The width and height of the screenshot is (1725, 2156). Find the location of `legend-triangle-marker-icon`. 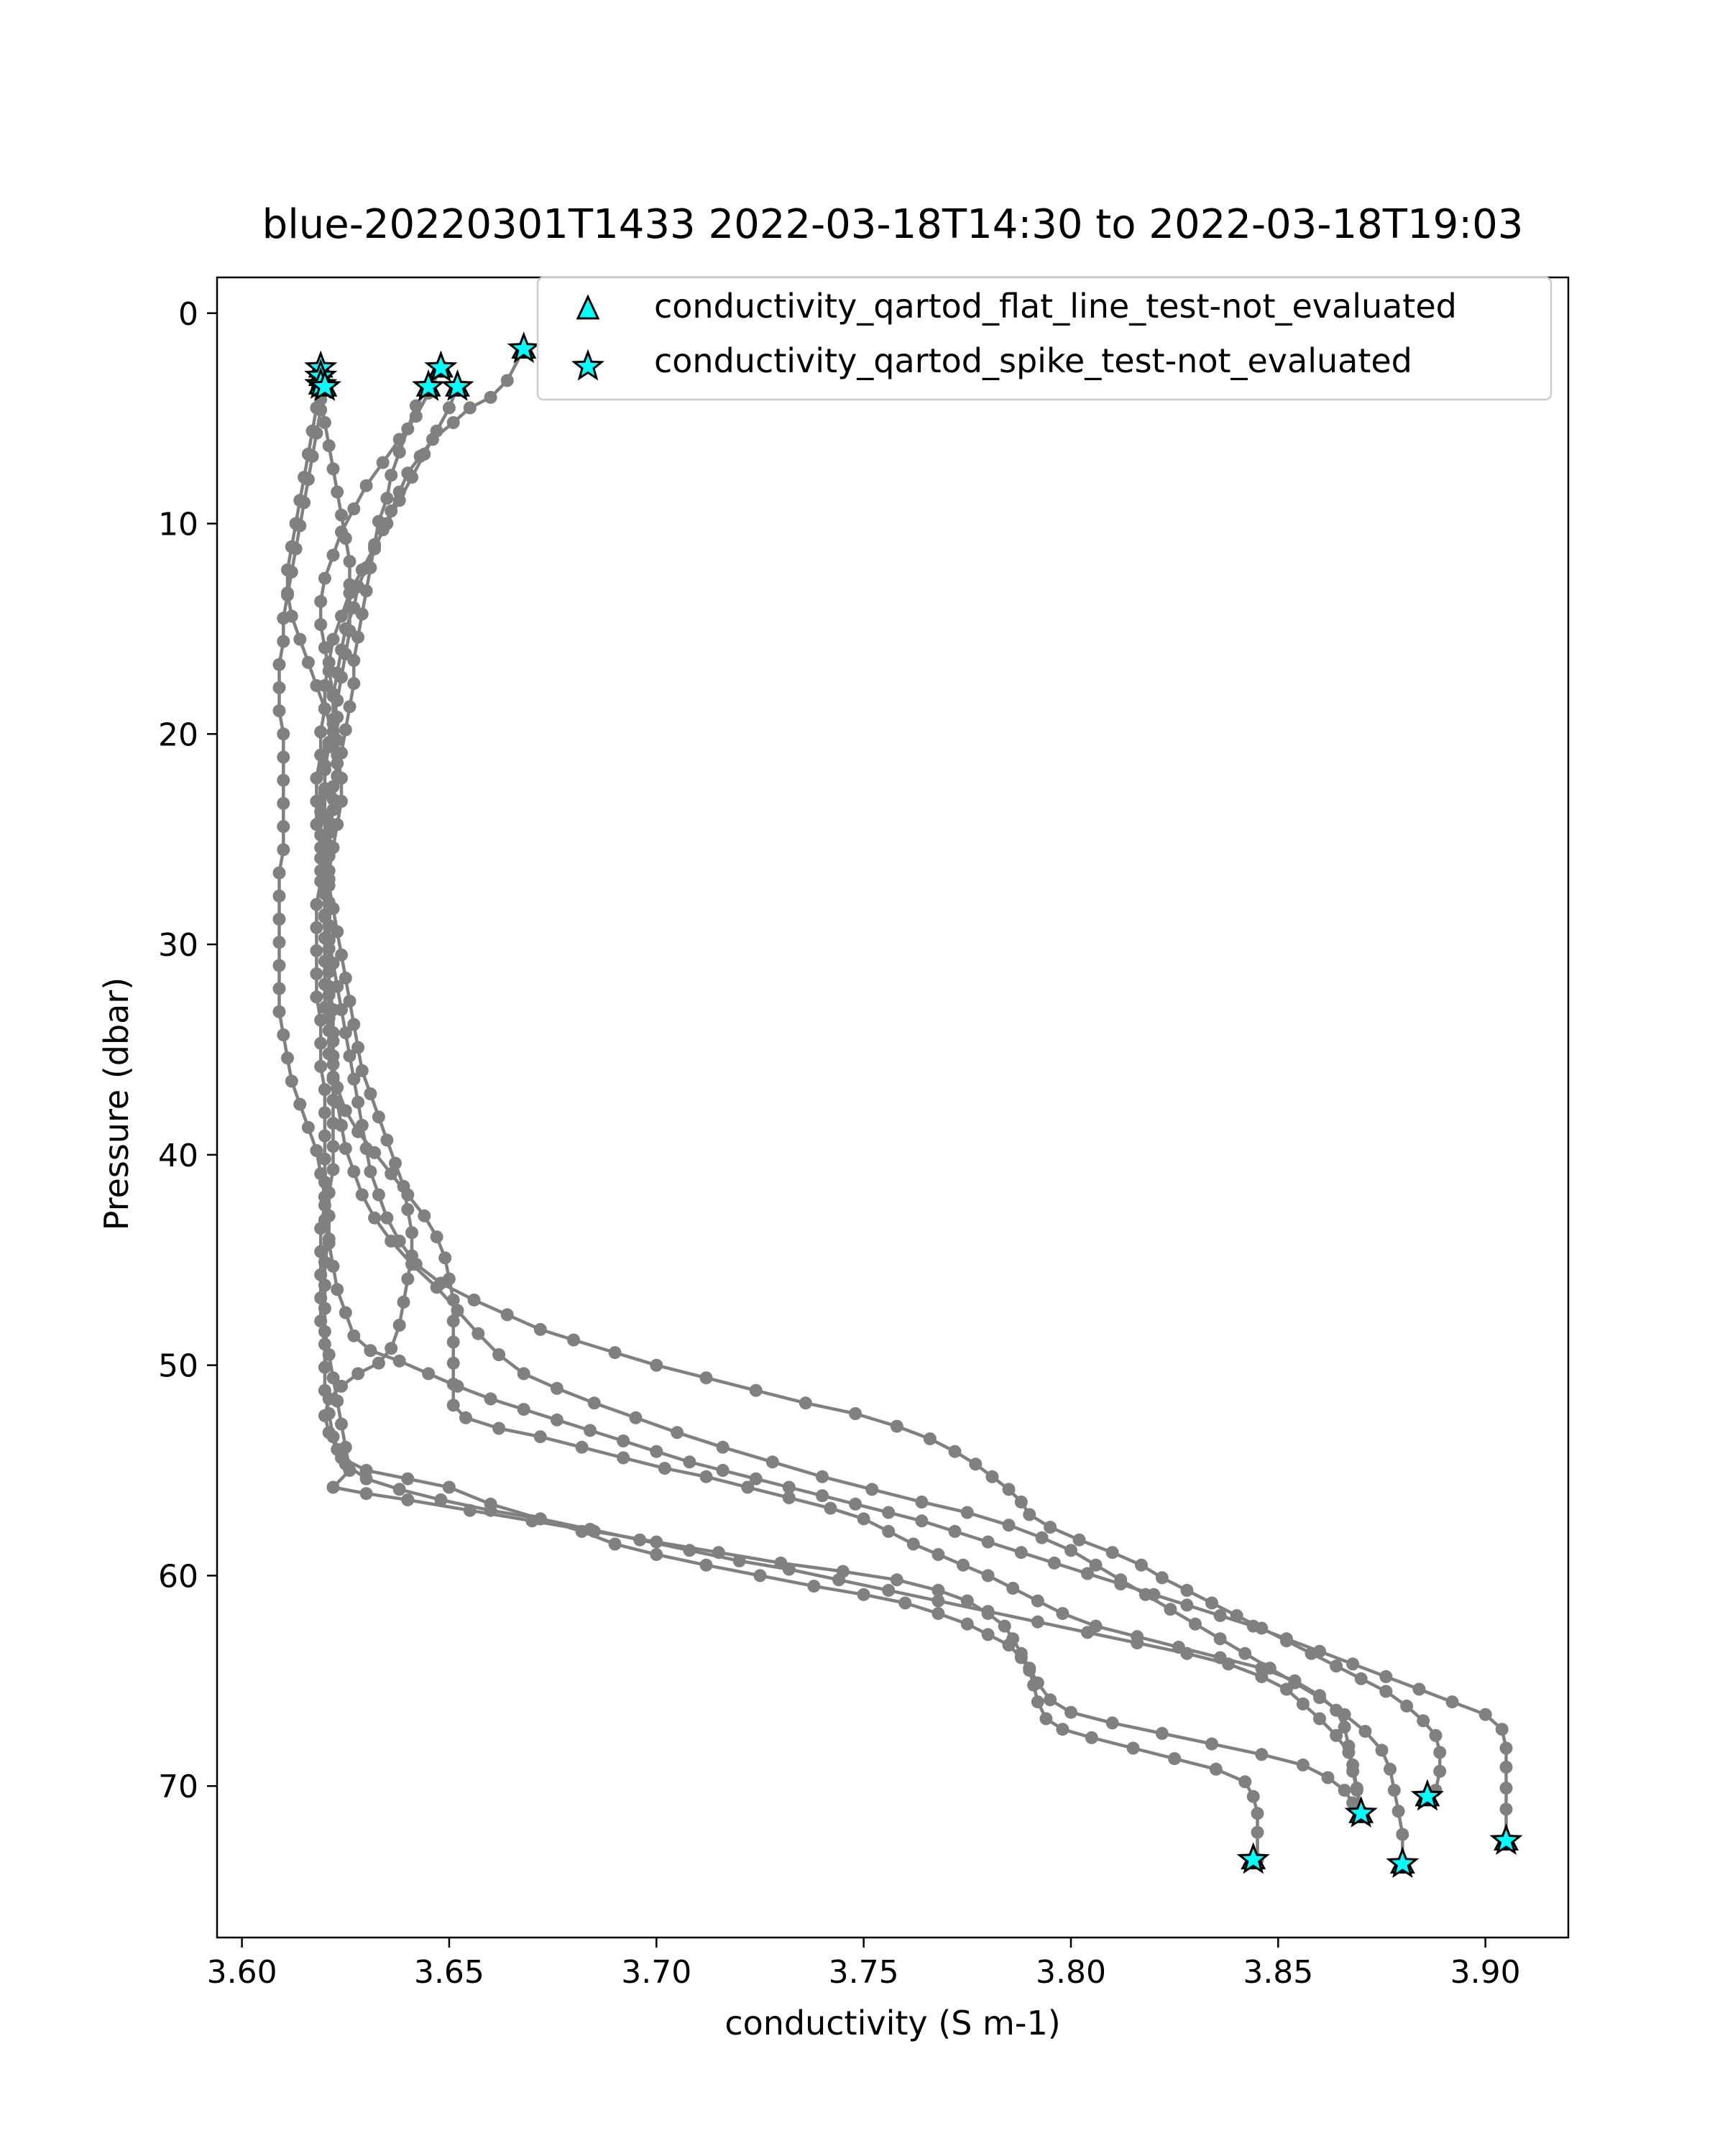

legend-triangle-marker-icon is located at coordinates (588, 307).